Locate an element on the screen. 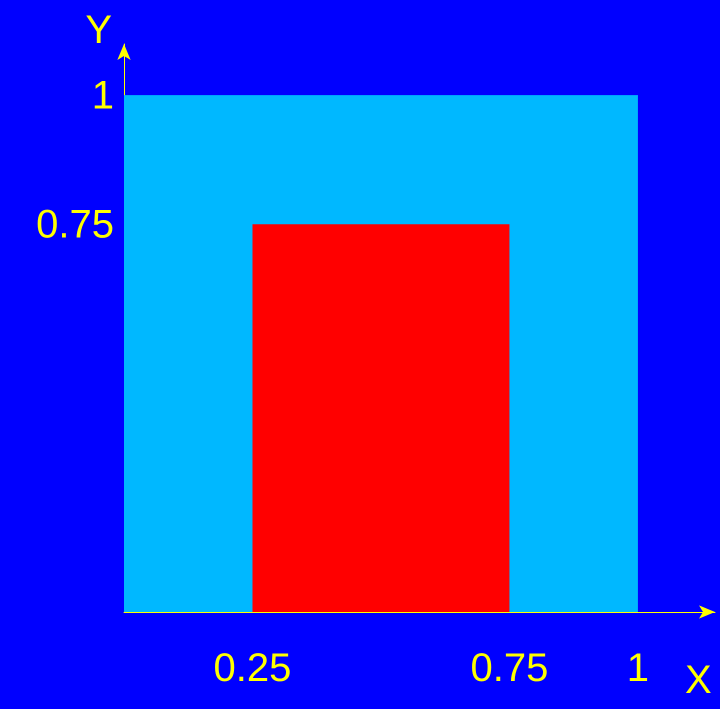 The image size is (720, 709). x-tick-label: 0.25 is located at coordinates (253, 668).